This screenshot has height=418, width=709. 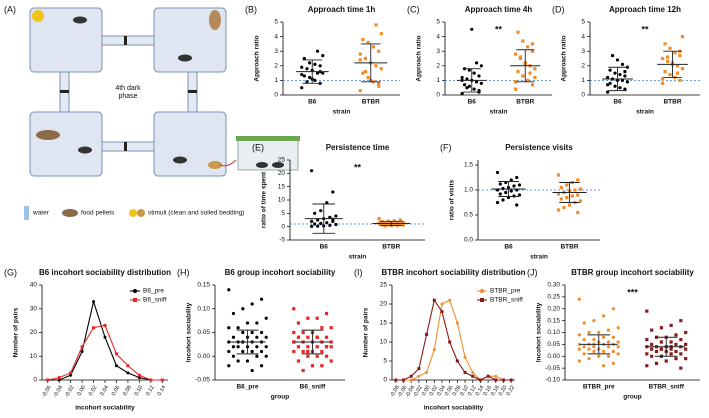 What do you see at coordinates (153, 291) in the screenshot?
I see `legend-label: B6_pre` at bounding box center [153, 291].